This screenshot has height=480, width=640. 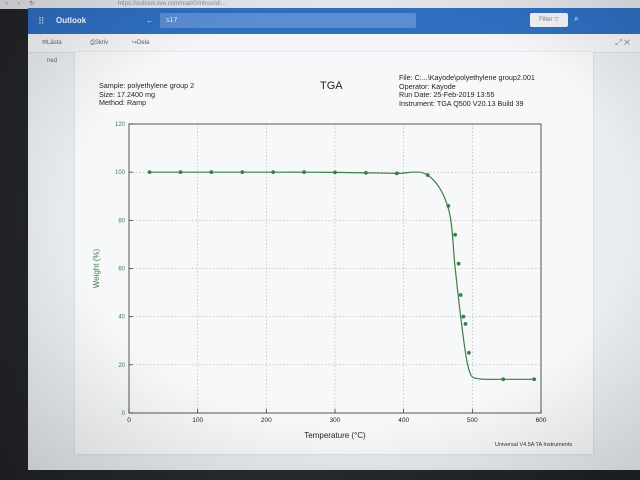 I want to click on report-title: TGA, so click(x=331, y=86).